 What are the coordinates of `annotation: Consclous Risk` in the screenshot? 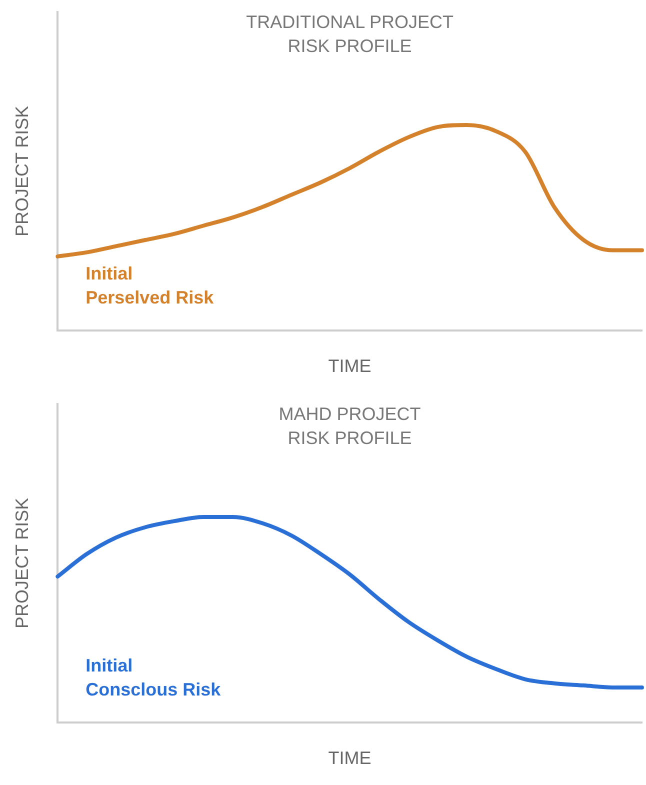 It's located at (154, 689).